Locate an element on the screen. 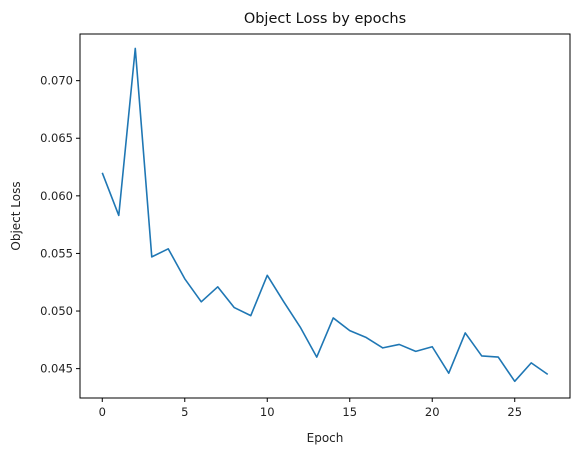  y-tick-label: 0.070 is located at coordinates (56, 81).